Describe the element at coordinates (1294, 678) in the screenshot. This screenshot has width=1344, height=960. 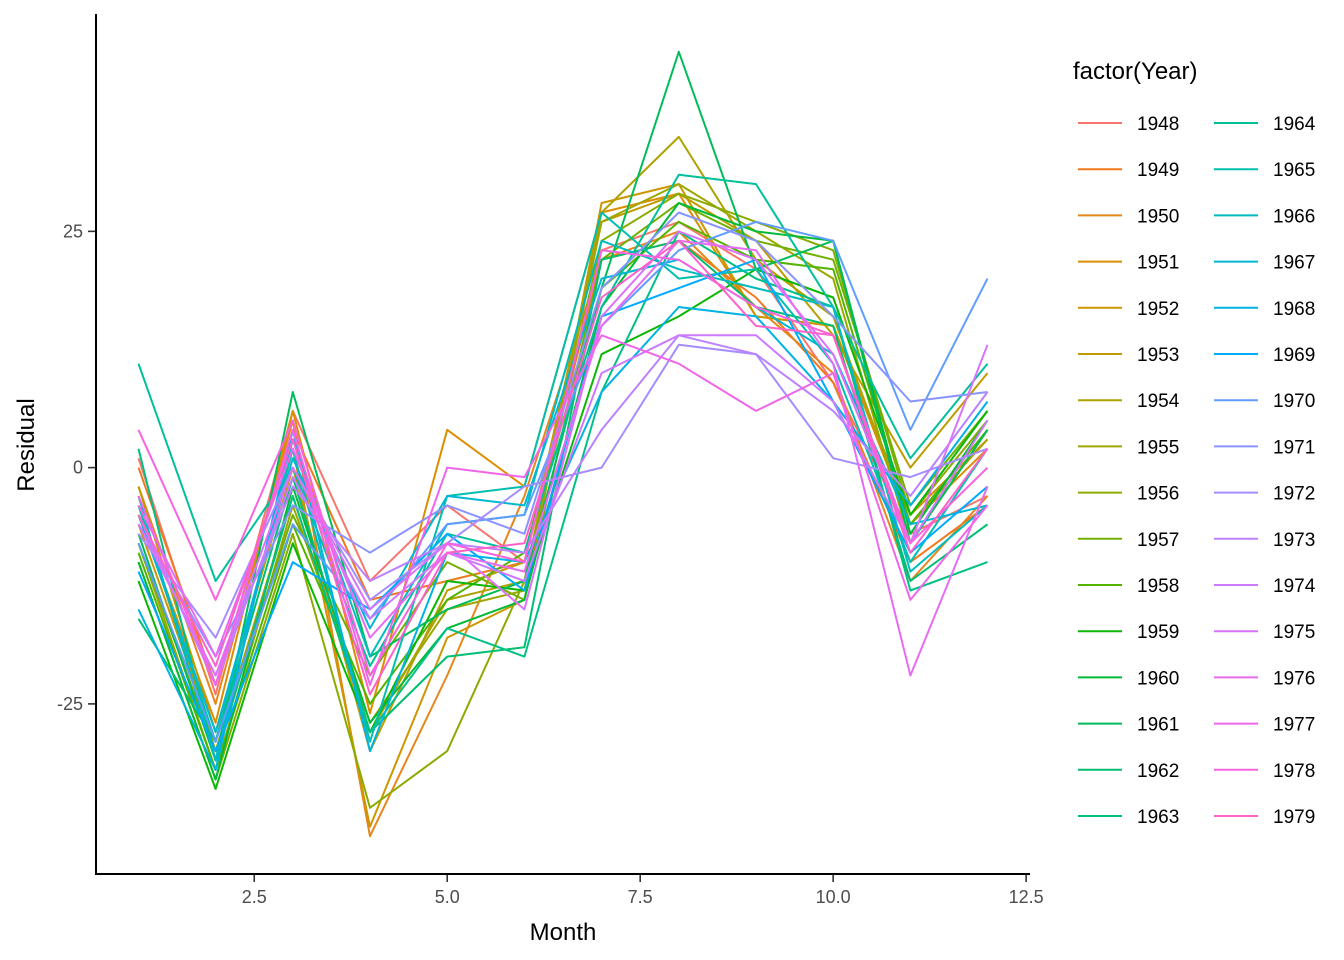
I see `legend-label: 1976` at that location.